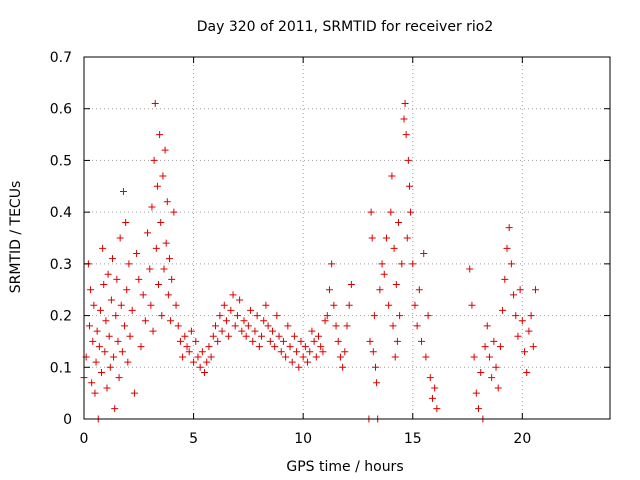 This screenshot has width=640, height=480. Describe the element at coordinates (16, 237) in the screenshot. I see `y-axis-label: SRMTID / TECUs` at that location.